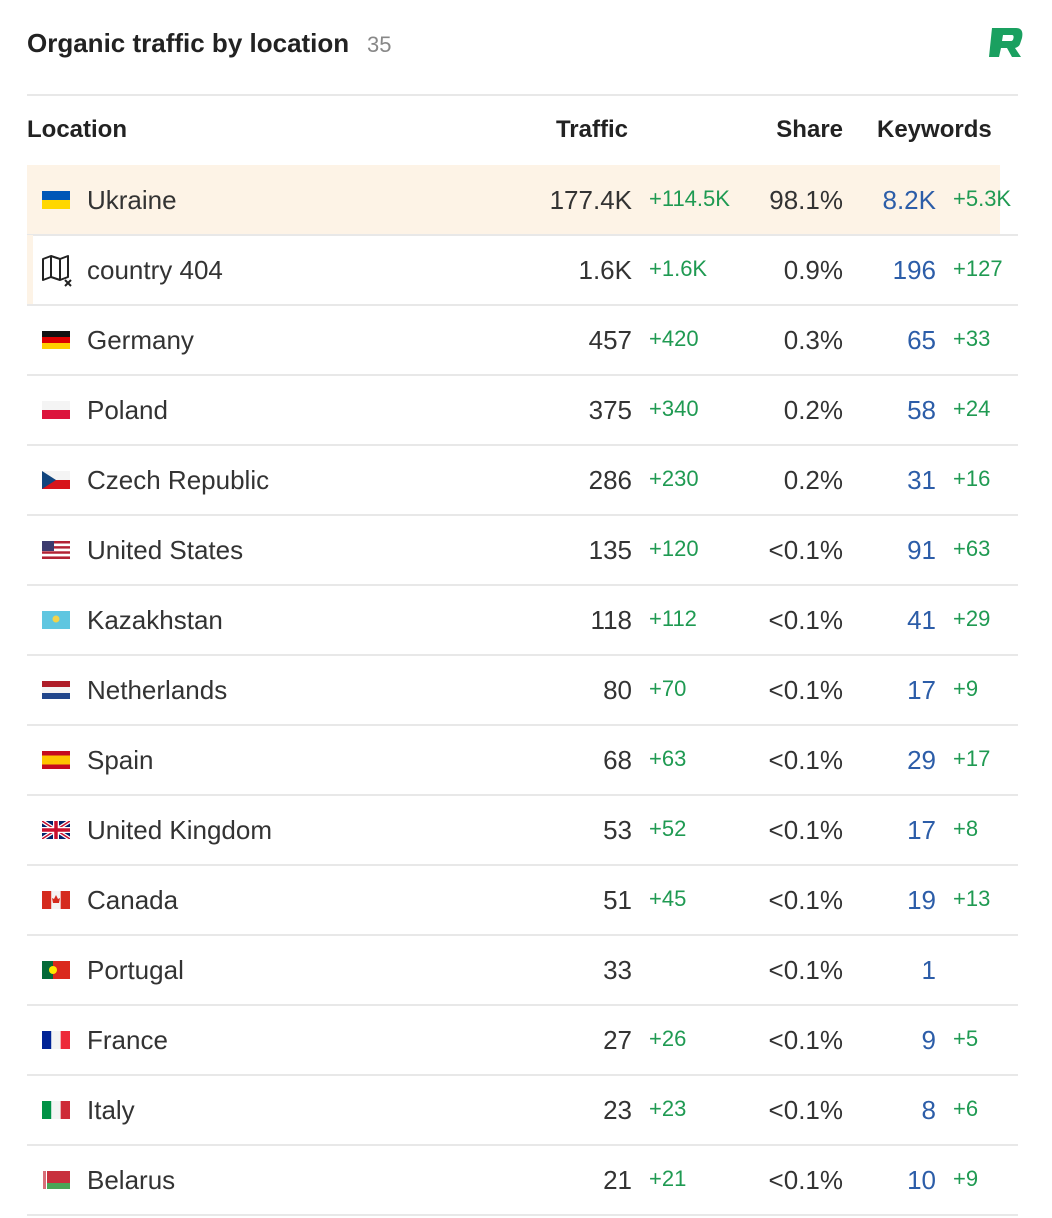  What do you see at coordinates (674, 338) in the screenshot?
I see `traffic-change: +420` at bounding box center [674, 338].